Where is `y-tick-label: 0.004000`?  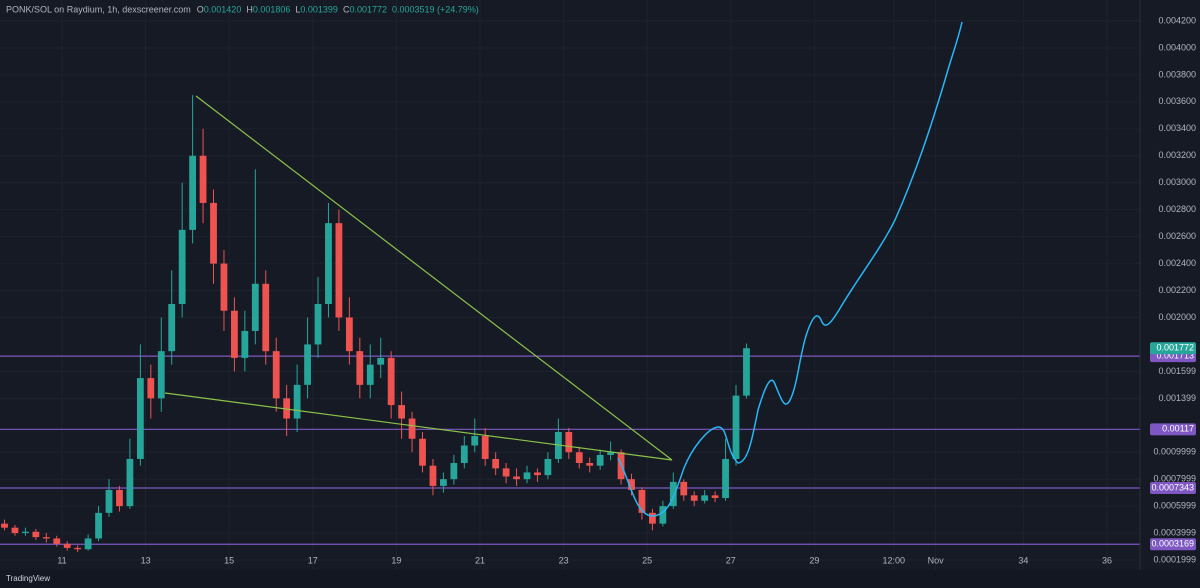 y-tick-label: 0.004000 is located at coordinates (1177, 47).